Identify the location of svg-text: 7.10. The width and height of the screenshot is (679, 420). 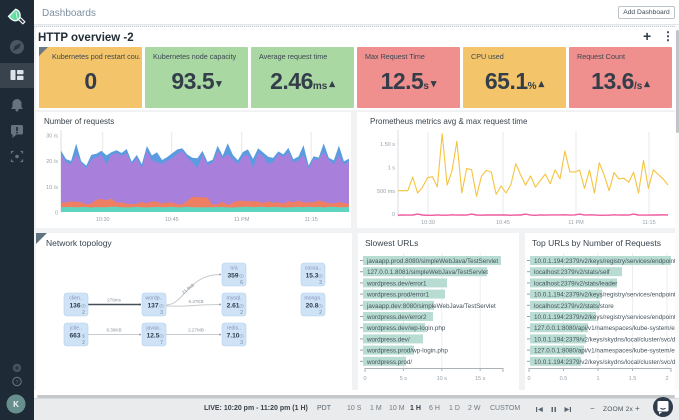
(233, 336).